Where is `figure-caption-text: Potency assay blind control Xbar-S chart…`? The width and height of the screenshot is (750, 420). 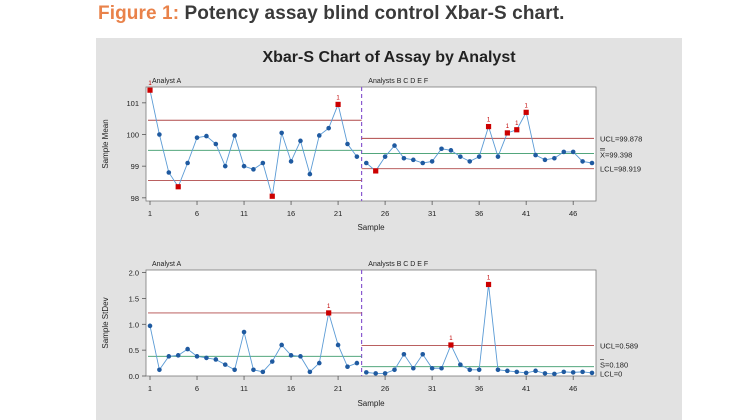 figure-caption-text: Potency assay blind control Xbar-S chart… is located at coordinates (374, 13).